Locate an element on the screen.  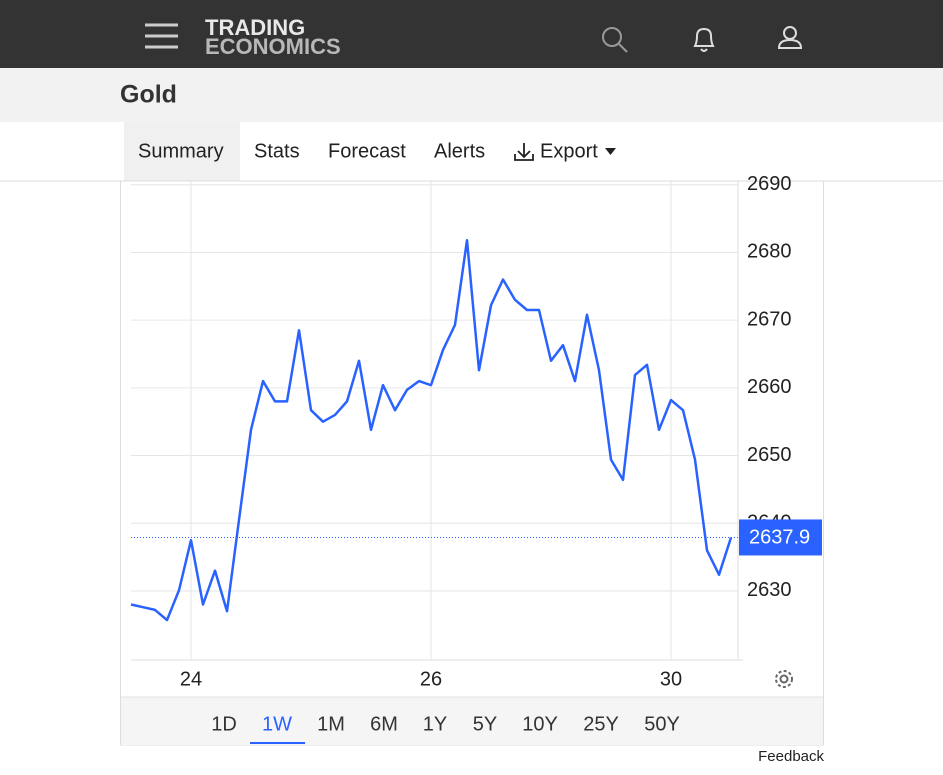
range-bar is located at coordinates (472, 721).